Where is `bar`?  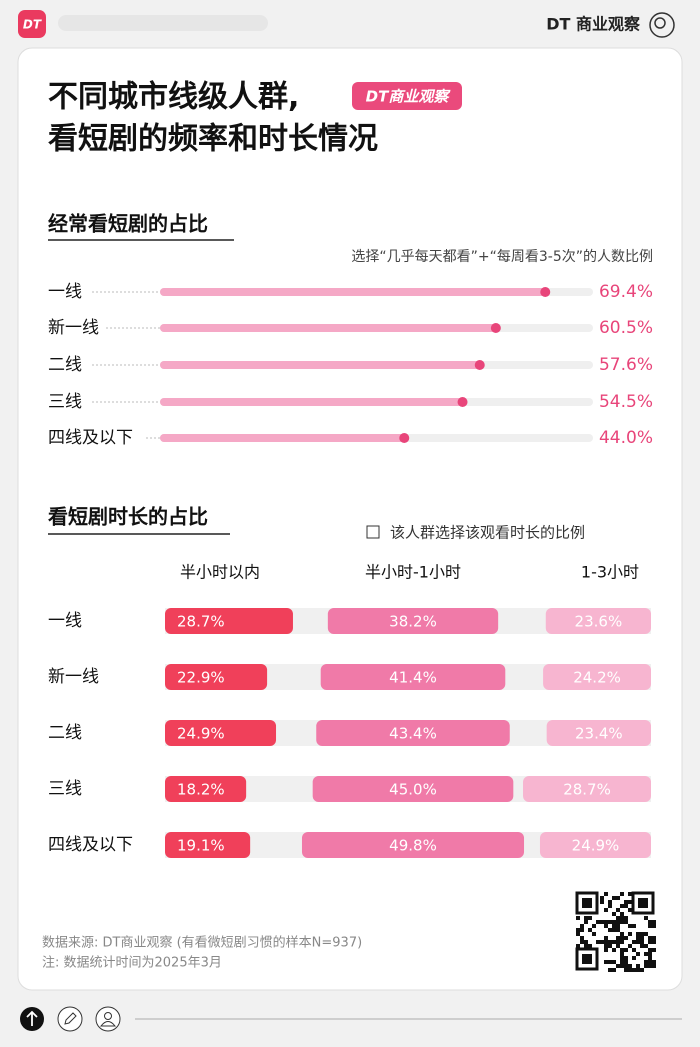 bar is located at coordinates (320, 365).